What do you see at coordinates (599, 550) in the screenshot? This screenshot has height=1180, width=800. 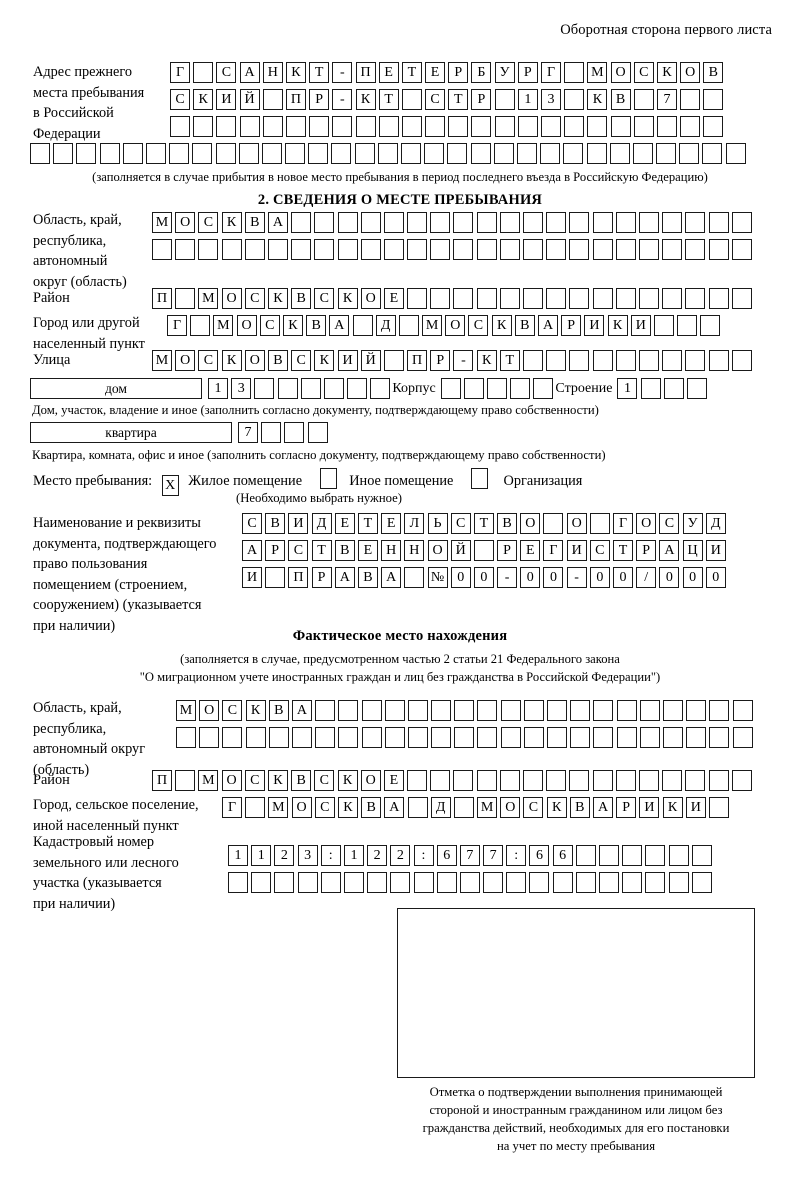 I see `document-r2-cell-15: С` at bounding box center [599, 550].